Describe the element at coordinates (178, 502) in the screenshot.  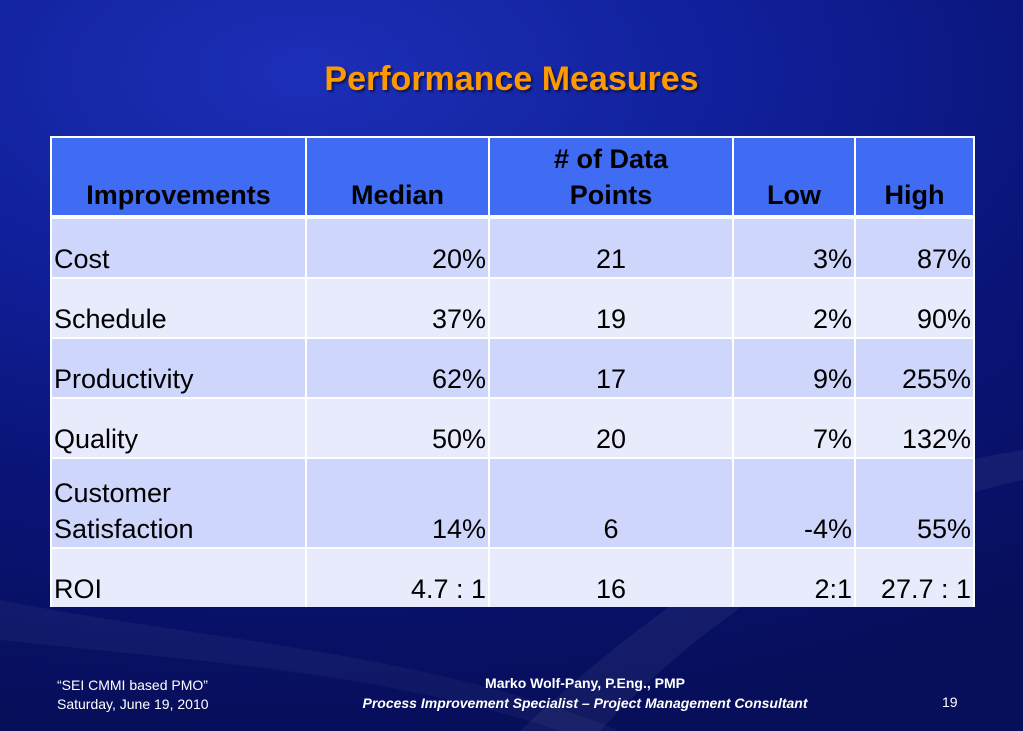
I see `cell-improvement: Customer Satisfaction` at that location.